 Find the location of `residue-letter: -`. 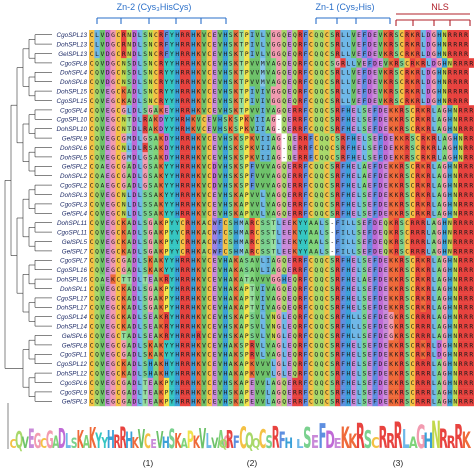

residue-letter: - is located at coordinates (332, 223).